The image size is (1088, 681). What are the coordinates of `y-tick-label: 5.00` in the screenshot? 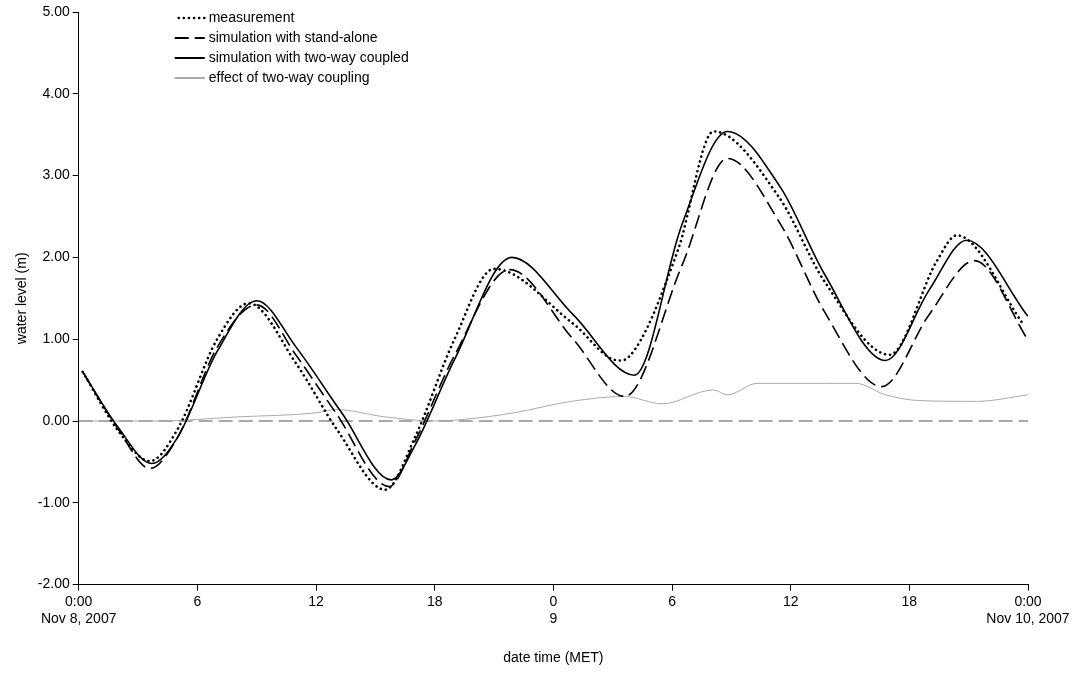 It's located at (56, 10).